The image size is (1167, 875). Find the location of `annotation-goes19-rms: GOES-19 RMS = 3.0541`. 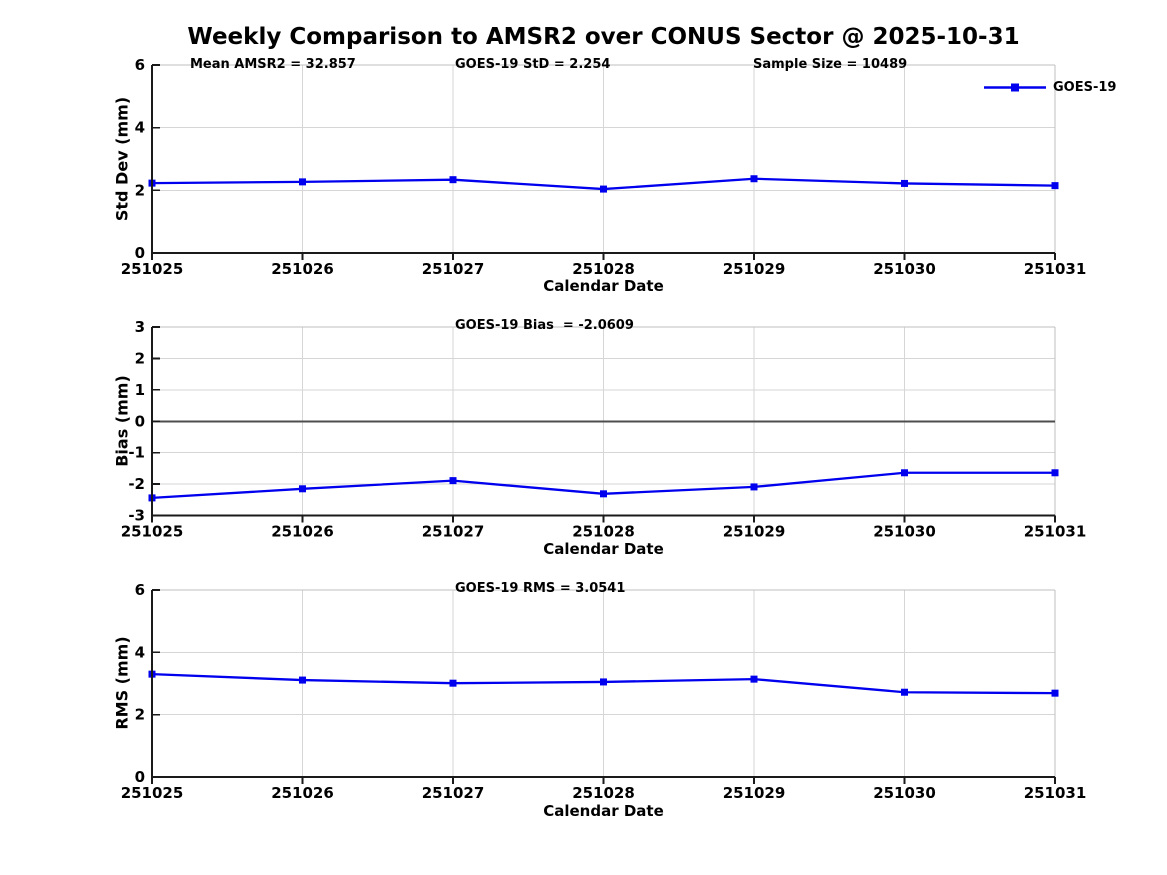

annotation-goes19-rms: GOES-19 RMS = 3.0541 is located at coordinates (540, 588).